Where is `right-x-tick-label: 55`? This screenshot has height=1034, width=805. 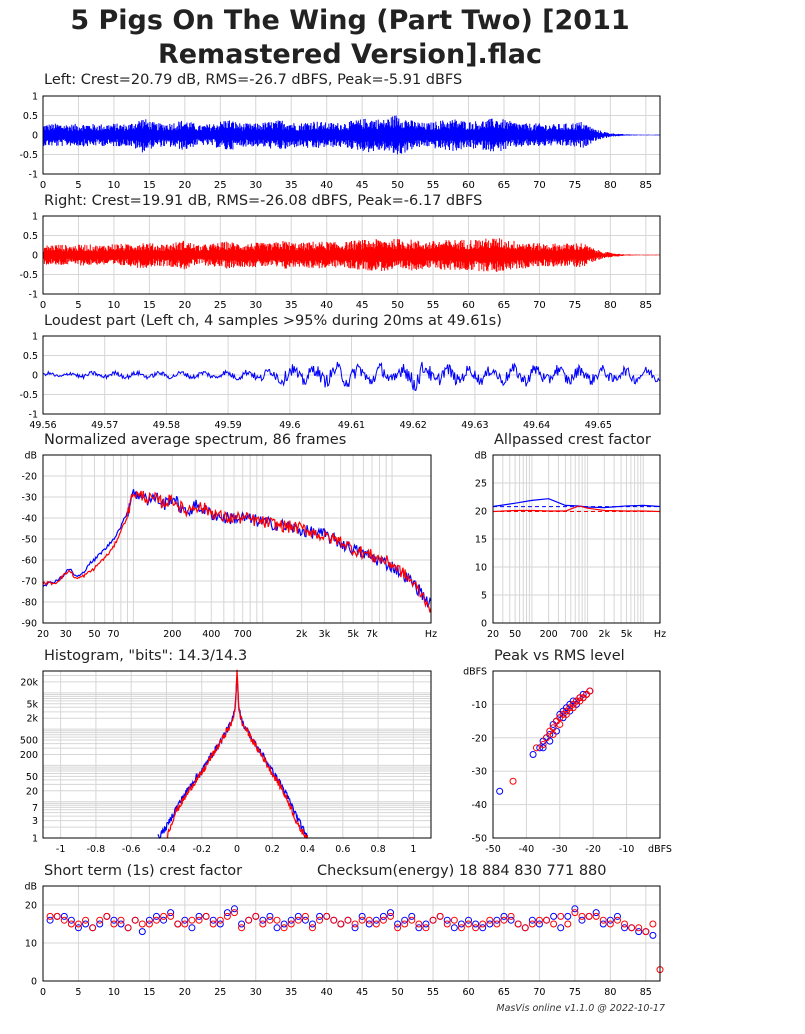
right-x-tick-label: 55 is located at coordinates (433, 305).